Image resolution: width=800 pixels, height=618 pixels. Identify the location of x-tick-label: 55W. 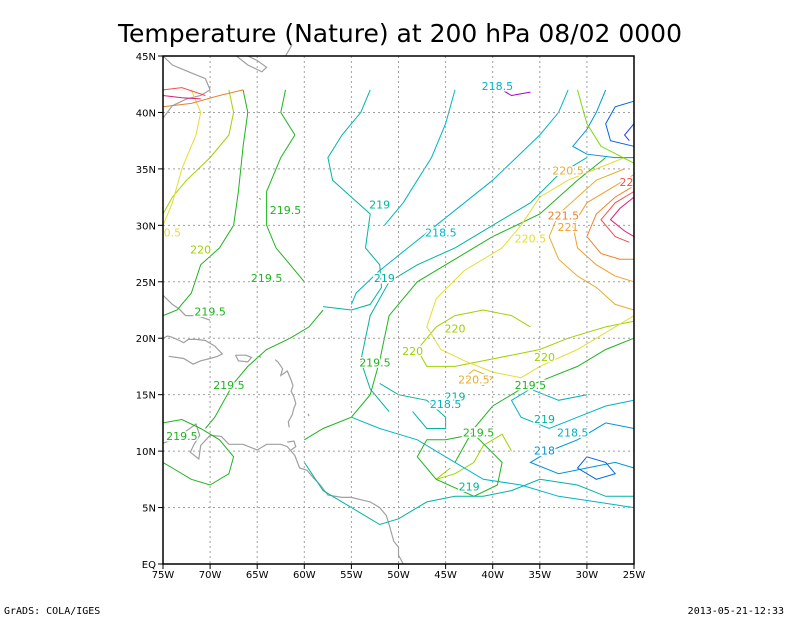
(351, 575).